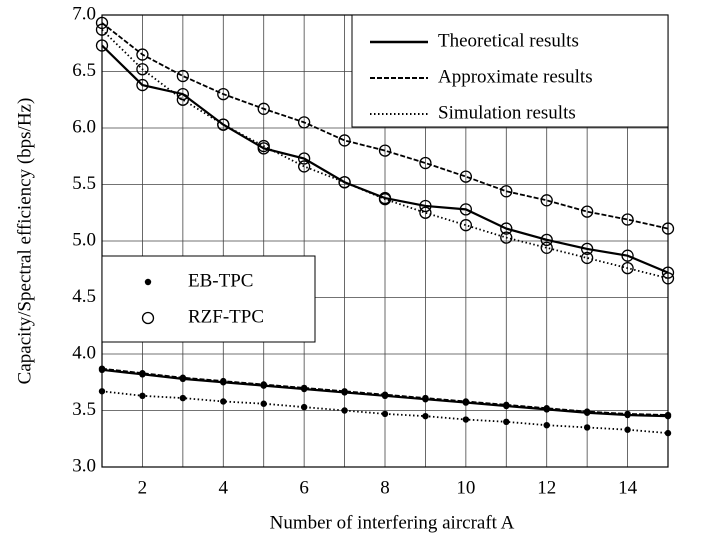  I want to click on x-tick-label: 12, so click(546, 487).